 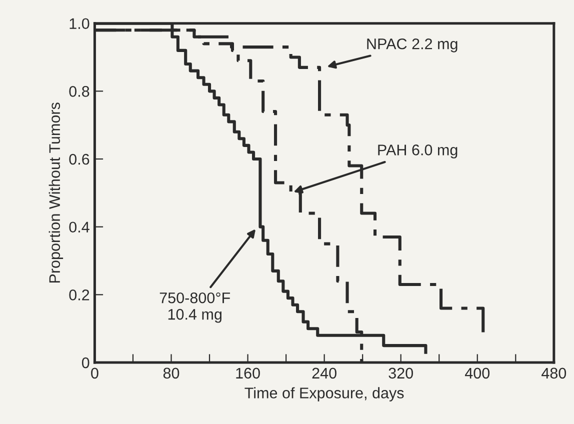 I want to click on x-tick-label: 480, so click(x=554, y=373).